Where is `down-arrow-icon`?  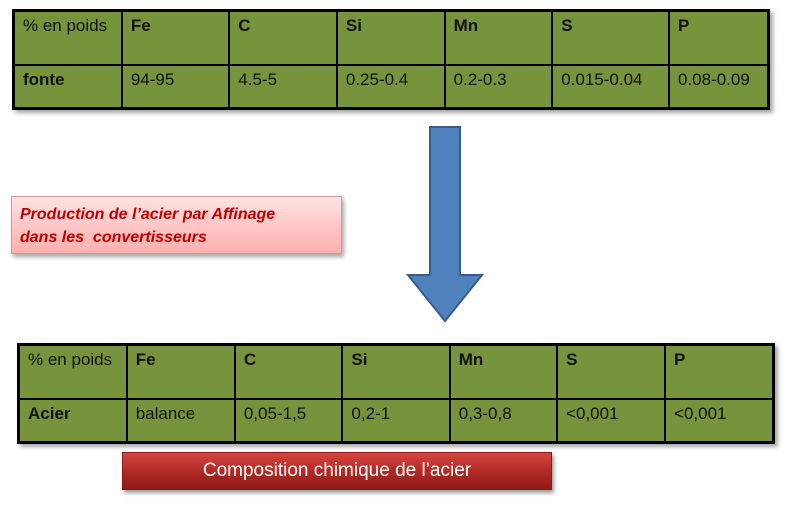 down-arrow-icon is located at coordinates (445, 224).